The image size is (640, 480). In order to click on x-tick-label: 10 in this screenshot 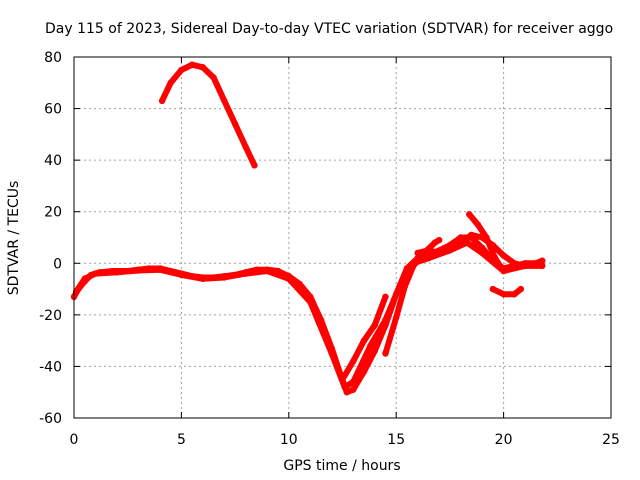, I will do `click(289, 440)`.